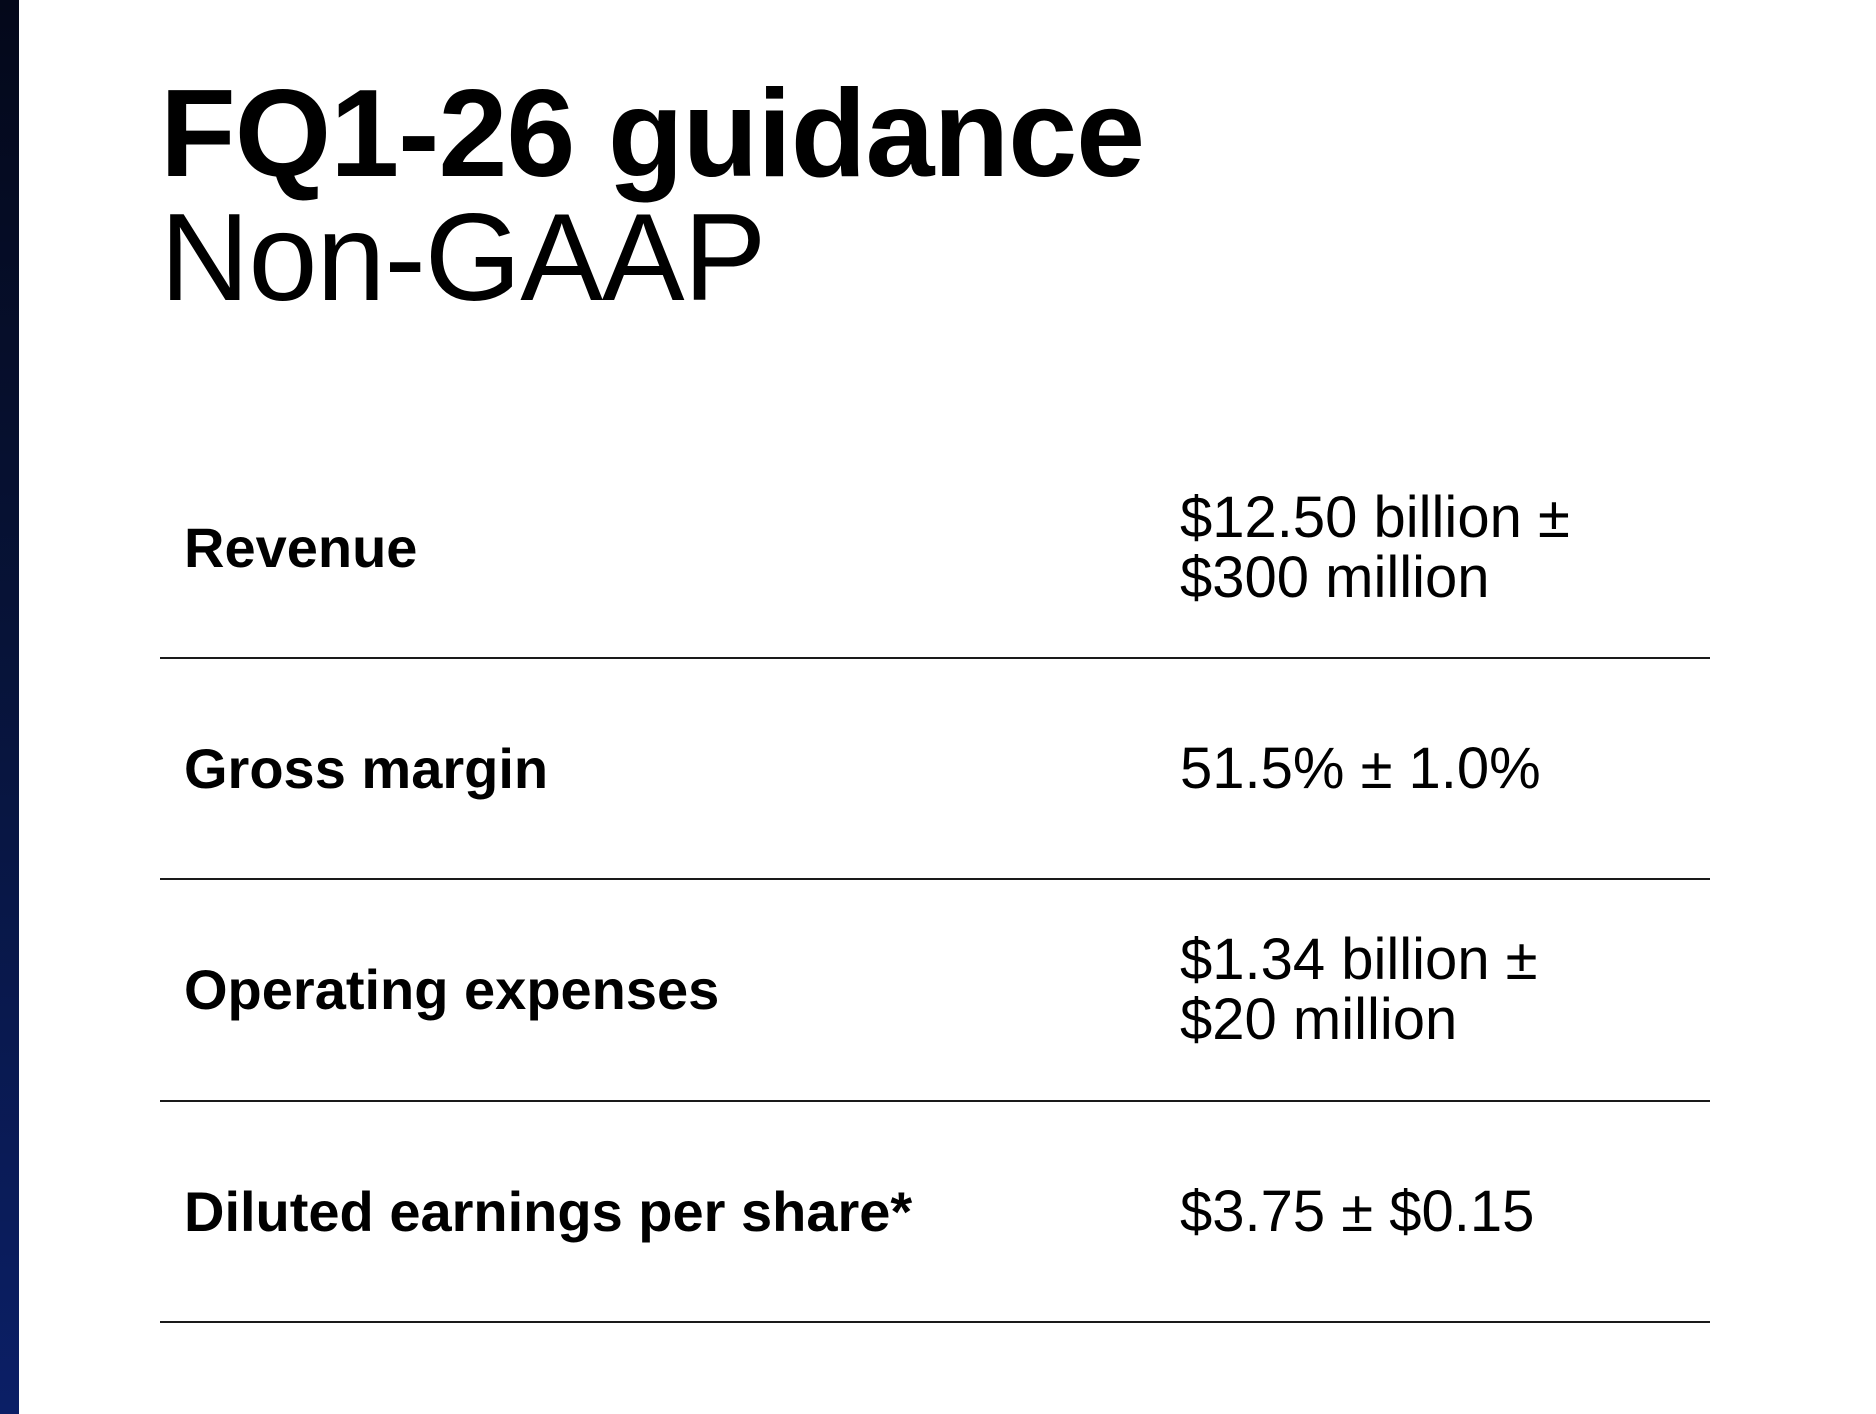 Image resolution: width=1876 pixels, height=1414 pixels. Describe the element at coordinates (452, 989) in the screenshot. I see `metric-label: Operating expenses` at that location.